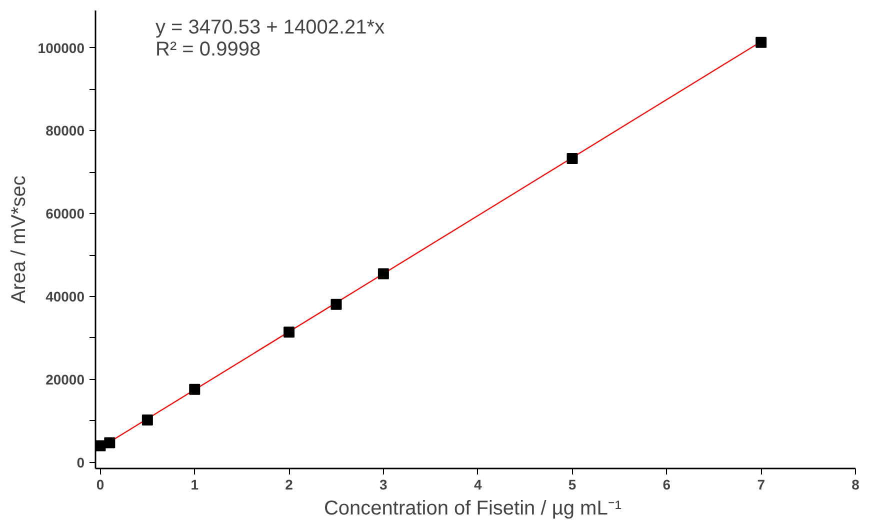 The image size is (870, 528). What do you see at coordinates (61, 48) in the screenshot?
I see `y-tick-label: 100000` at bounding box center [61, 48].